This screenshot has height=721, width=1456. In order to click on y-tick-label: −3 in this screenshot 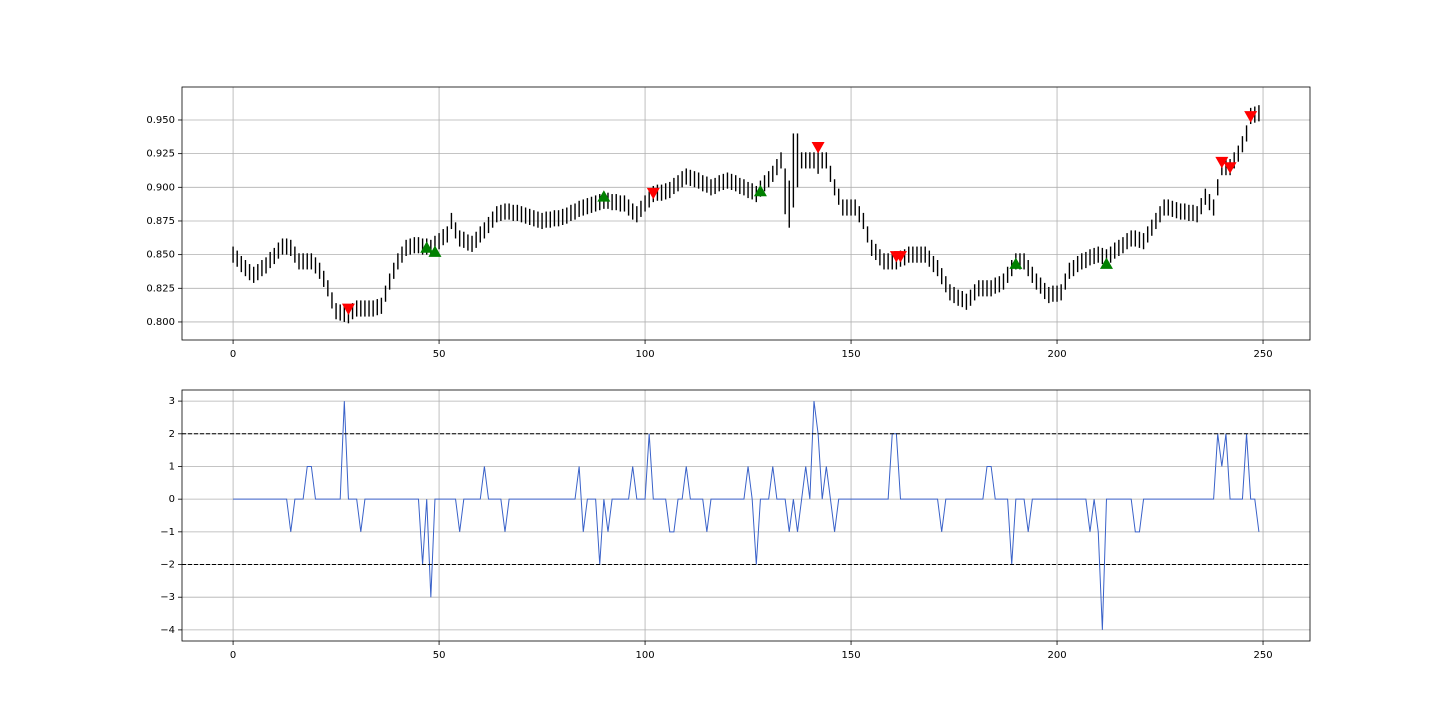, I will do `click(167, 597)`.